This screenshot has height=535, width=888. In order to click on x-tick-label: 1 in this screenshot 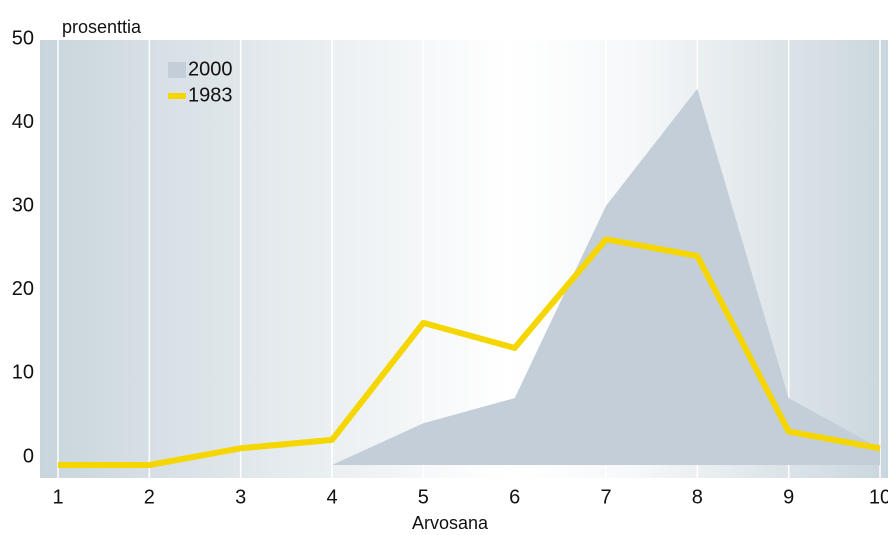, I will do `click(57, 497)`.